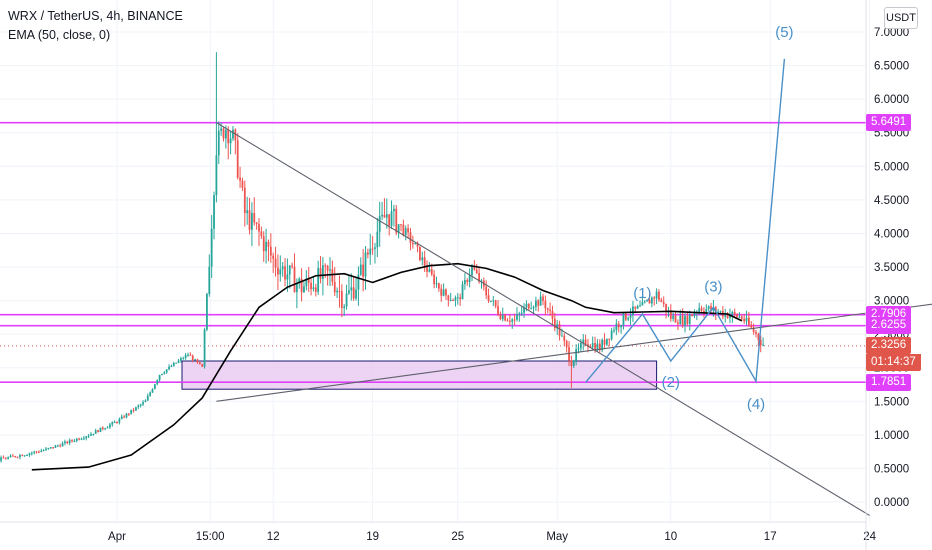  I want to click on level-tag-2-6255: 2.6255, so click(889, 326).